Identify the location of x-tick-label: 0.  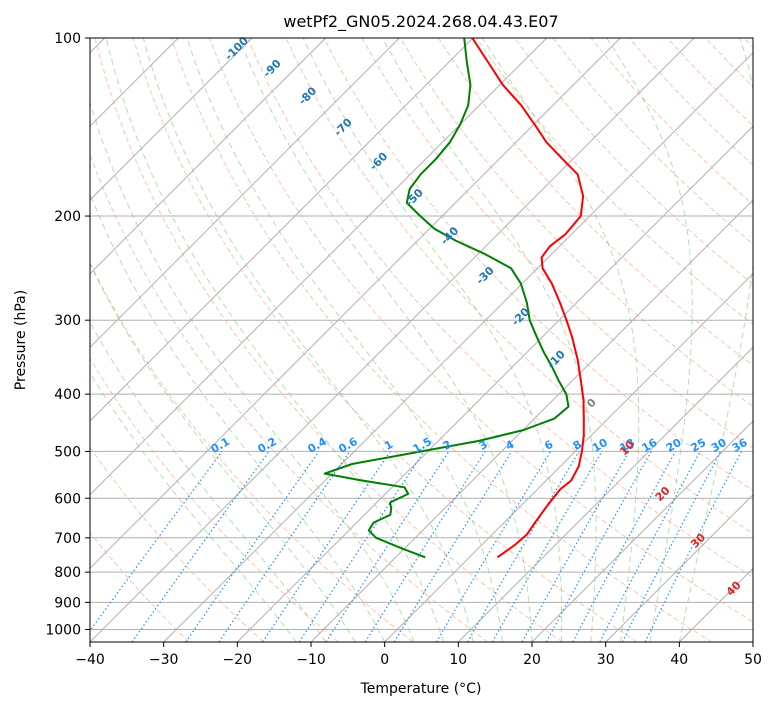
(384, 660).